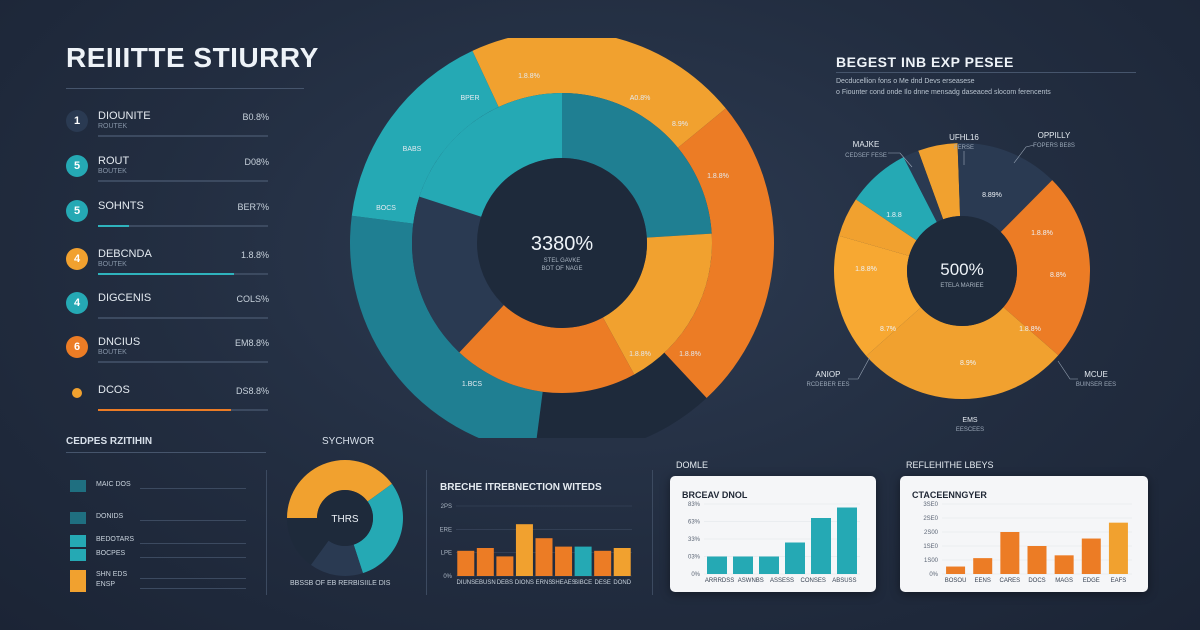 This screenshot has height=630, width=1200. I want to click on legend-label: BEDOTARS, so click(115, 539).